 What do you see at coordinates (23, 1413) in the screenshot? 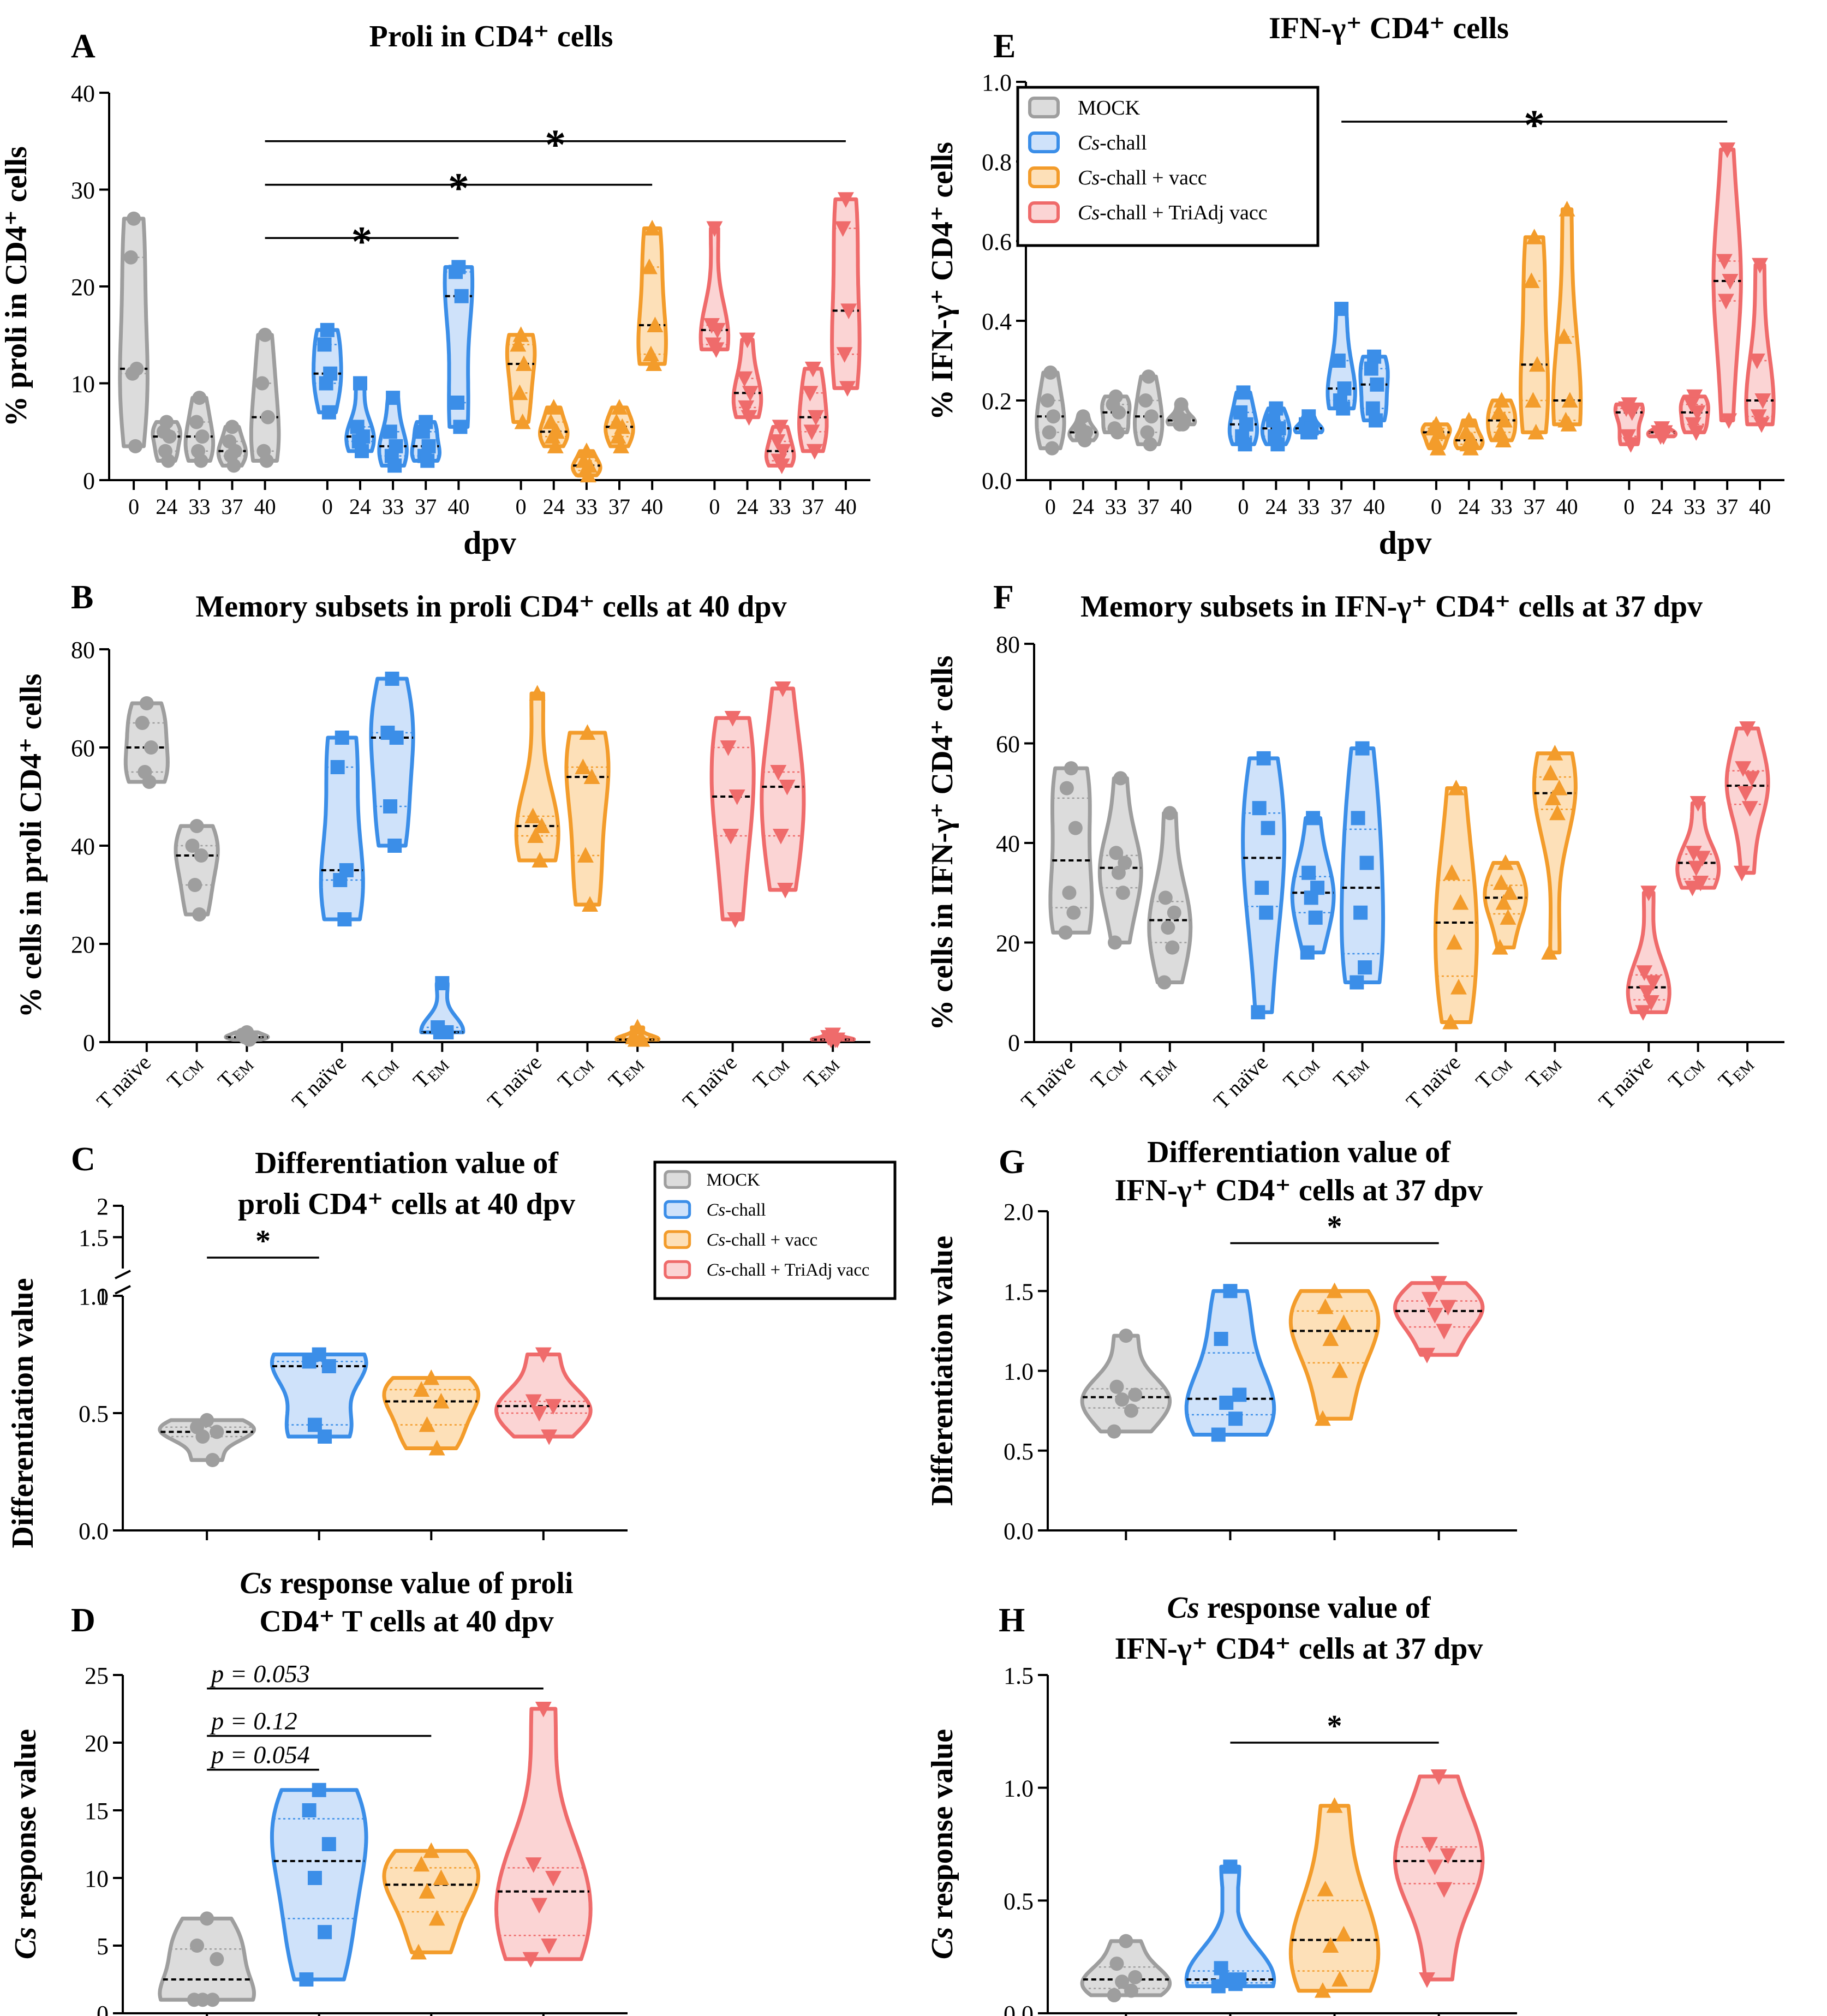
I see `y-axis-label: Differentiation value` at bounding box center [23, 1413].